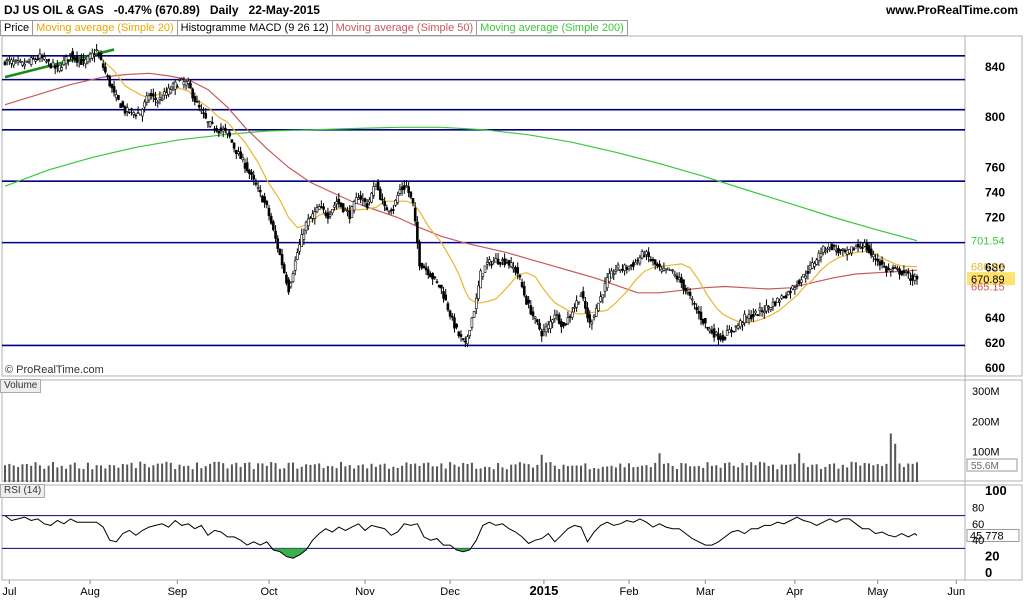 The width and height of the screenshot is (1024, 600). What do you see at coordinates (405, 28) in the screenshot?
I see `legend-ma50: Moving average (Simple 50)` at bounding box center [405, 28].